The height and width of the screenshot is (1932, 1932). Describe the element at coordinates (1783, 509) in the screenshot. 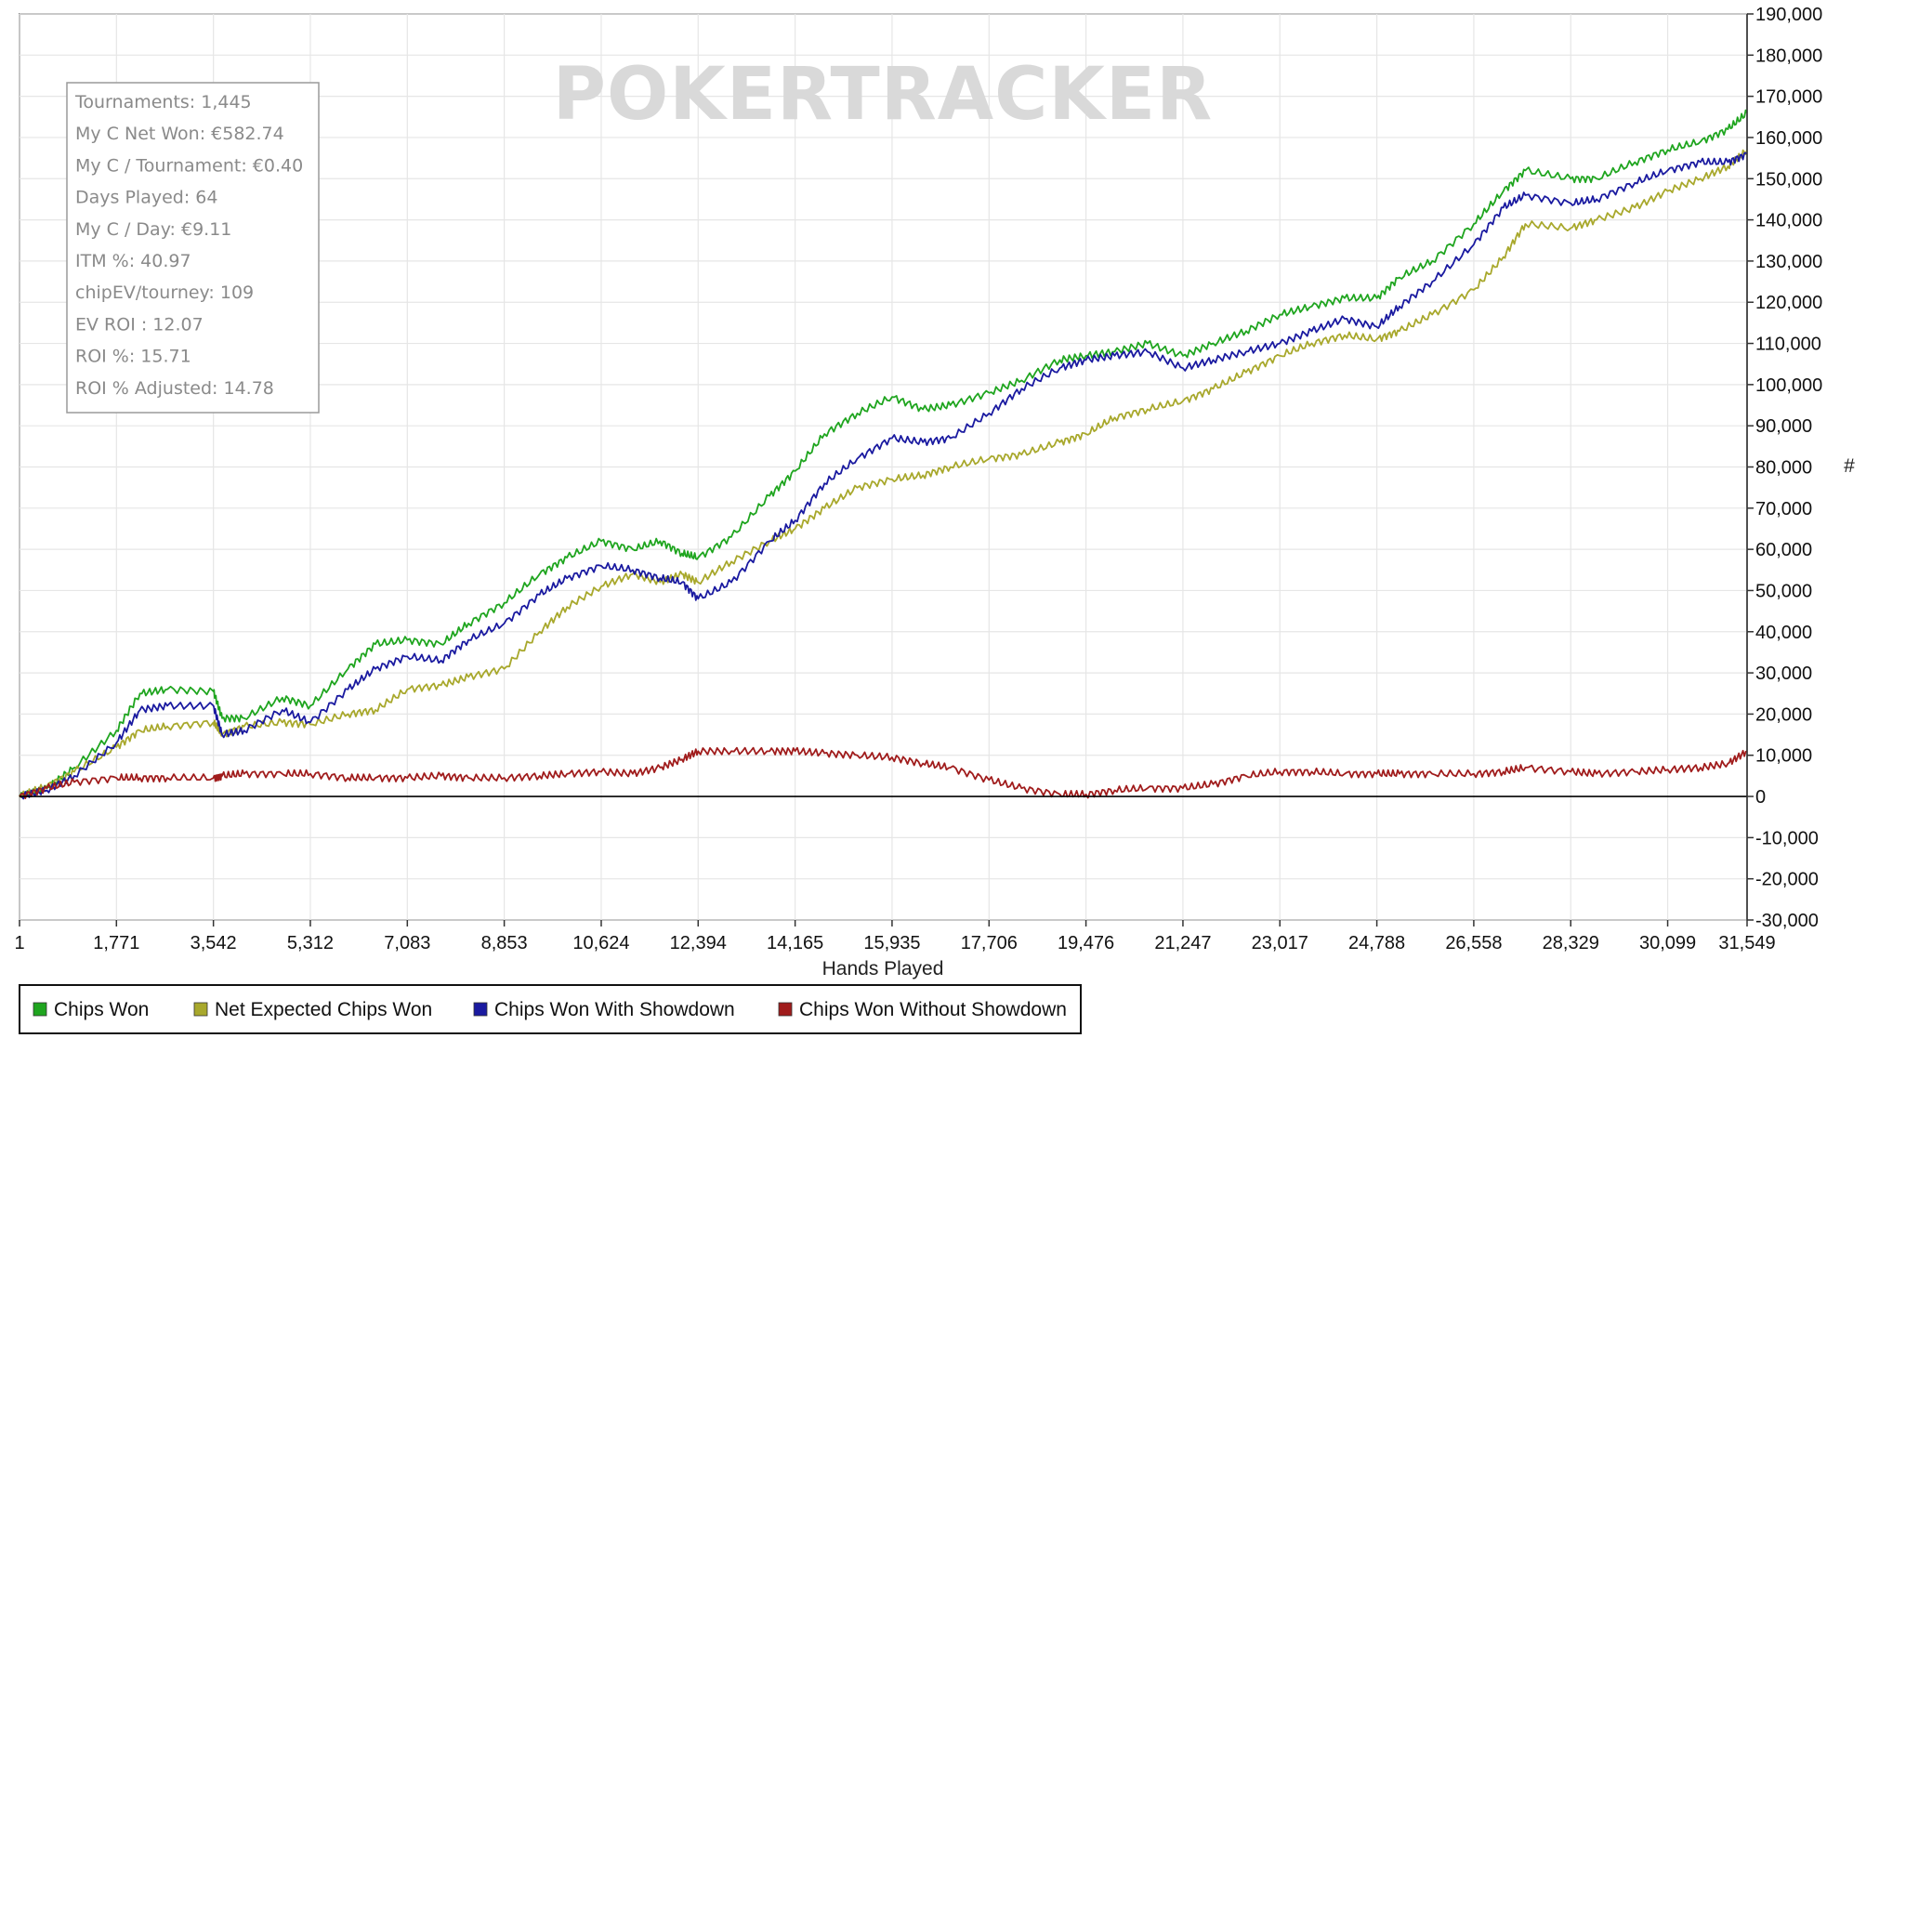

I see `y-tick-label: 70,000` at that location.